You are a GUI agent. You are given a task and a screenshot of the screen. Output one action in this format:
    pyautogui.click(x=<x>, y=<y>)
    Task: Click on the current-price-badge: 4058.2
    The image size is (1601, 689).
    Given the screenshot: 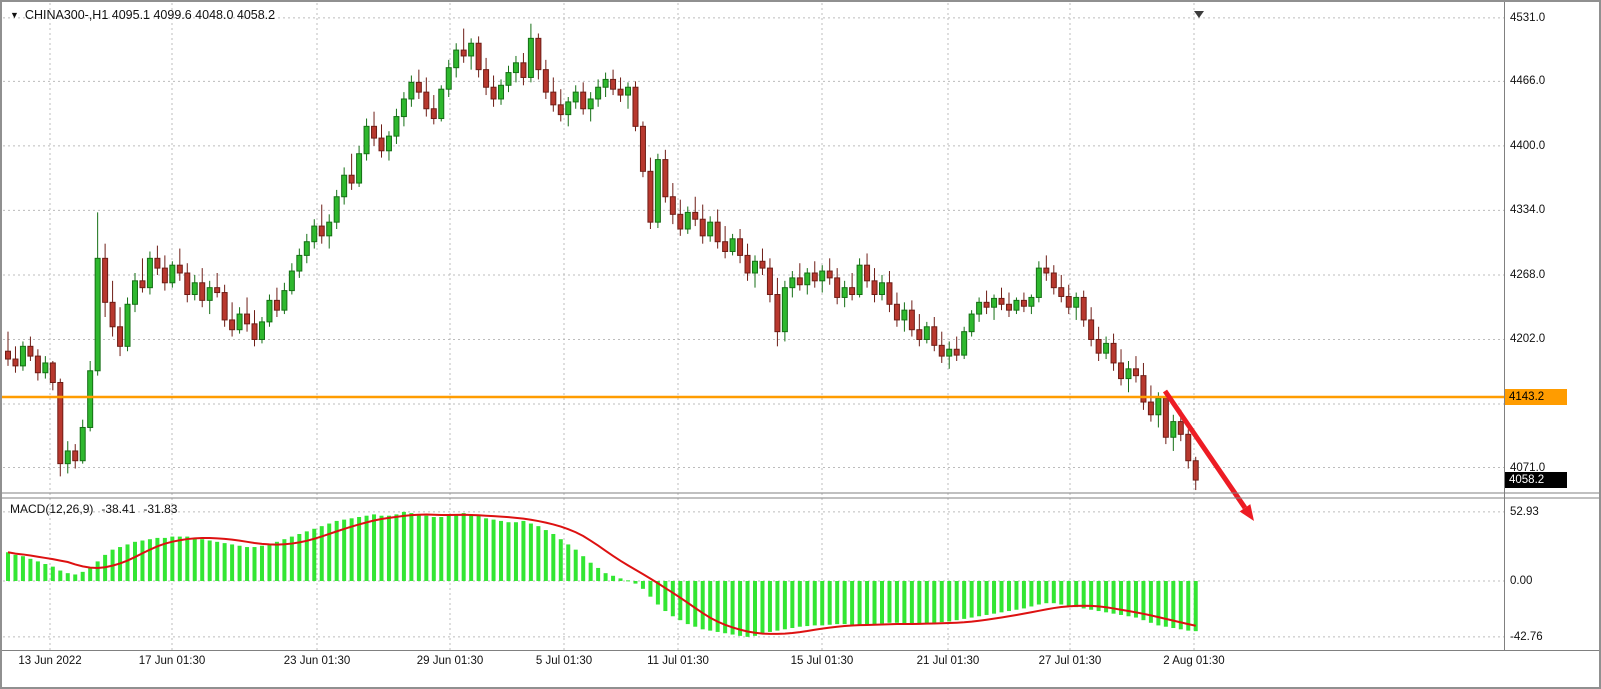 What is the action you would take?
    pyautogui.click(x=1536, y=480)
    